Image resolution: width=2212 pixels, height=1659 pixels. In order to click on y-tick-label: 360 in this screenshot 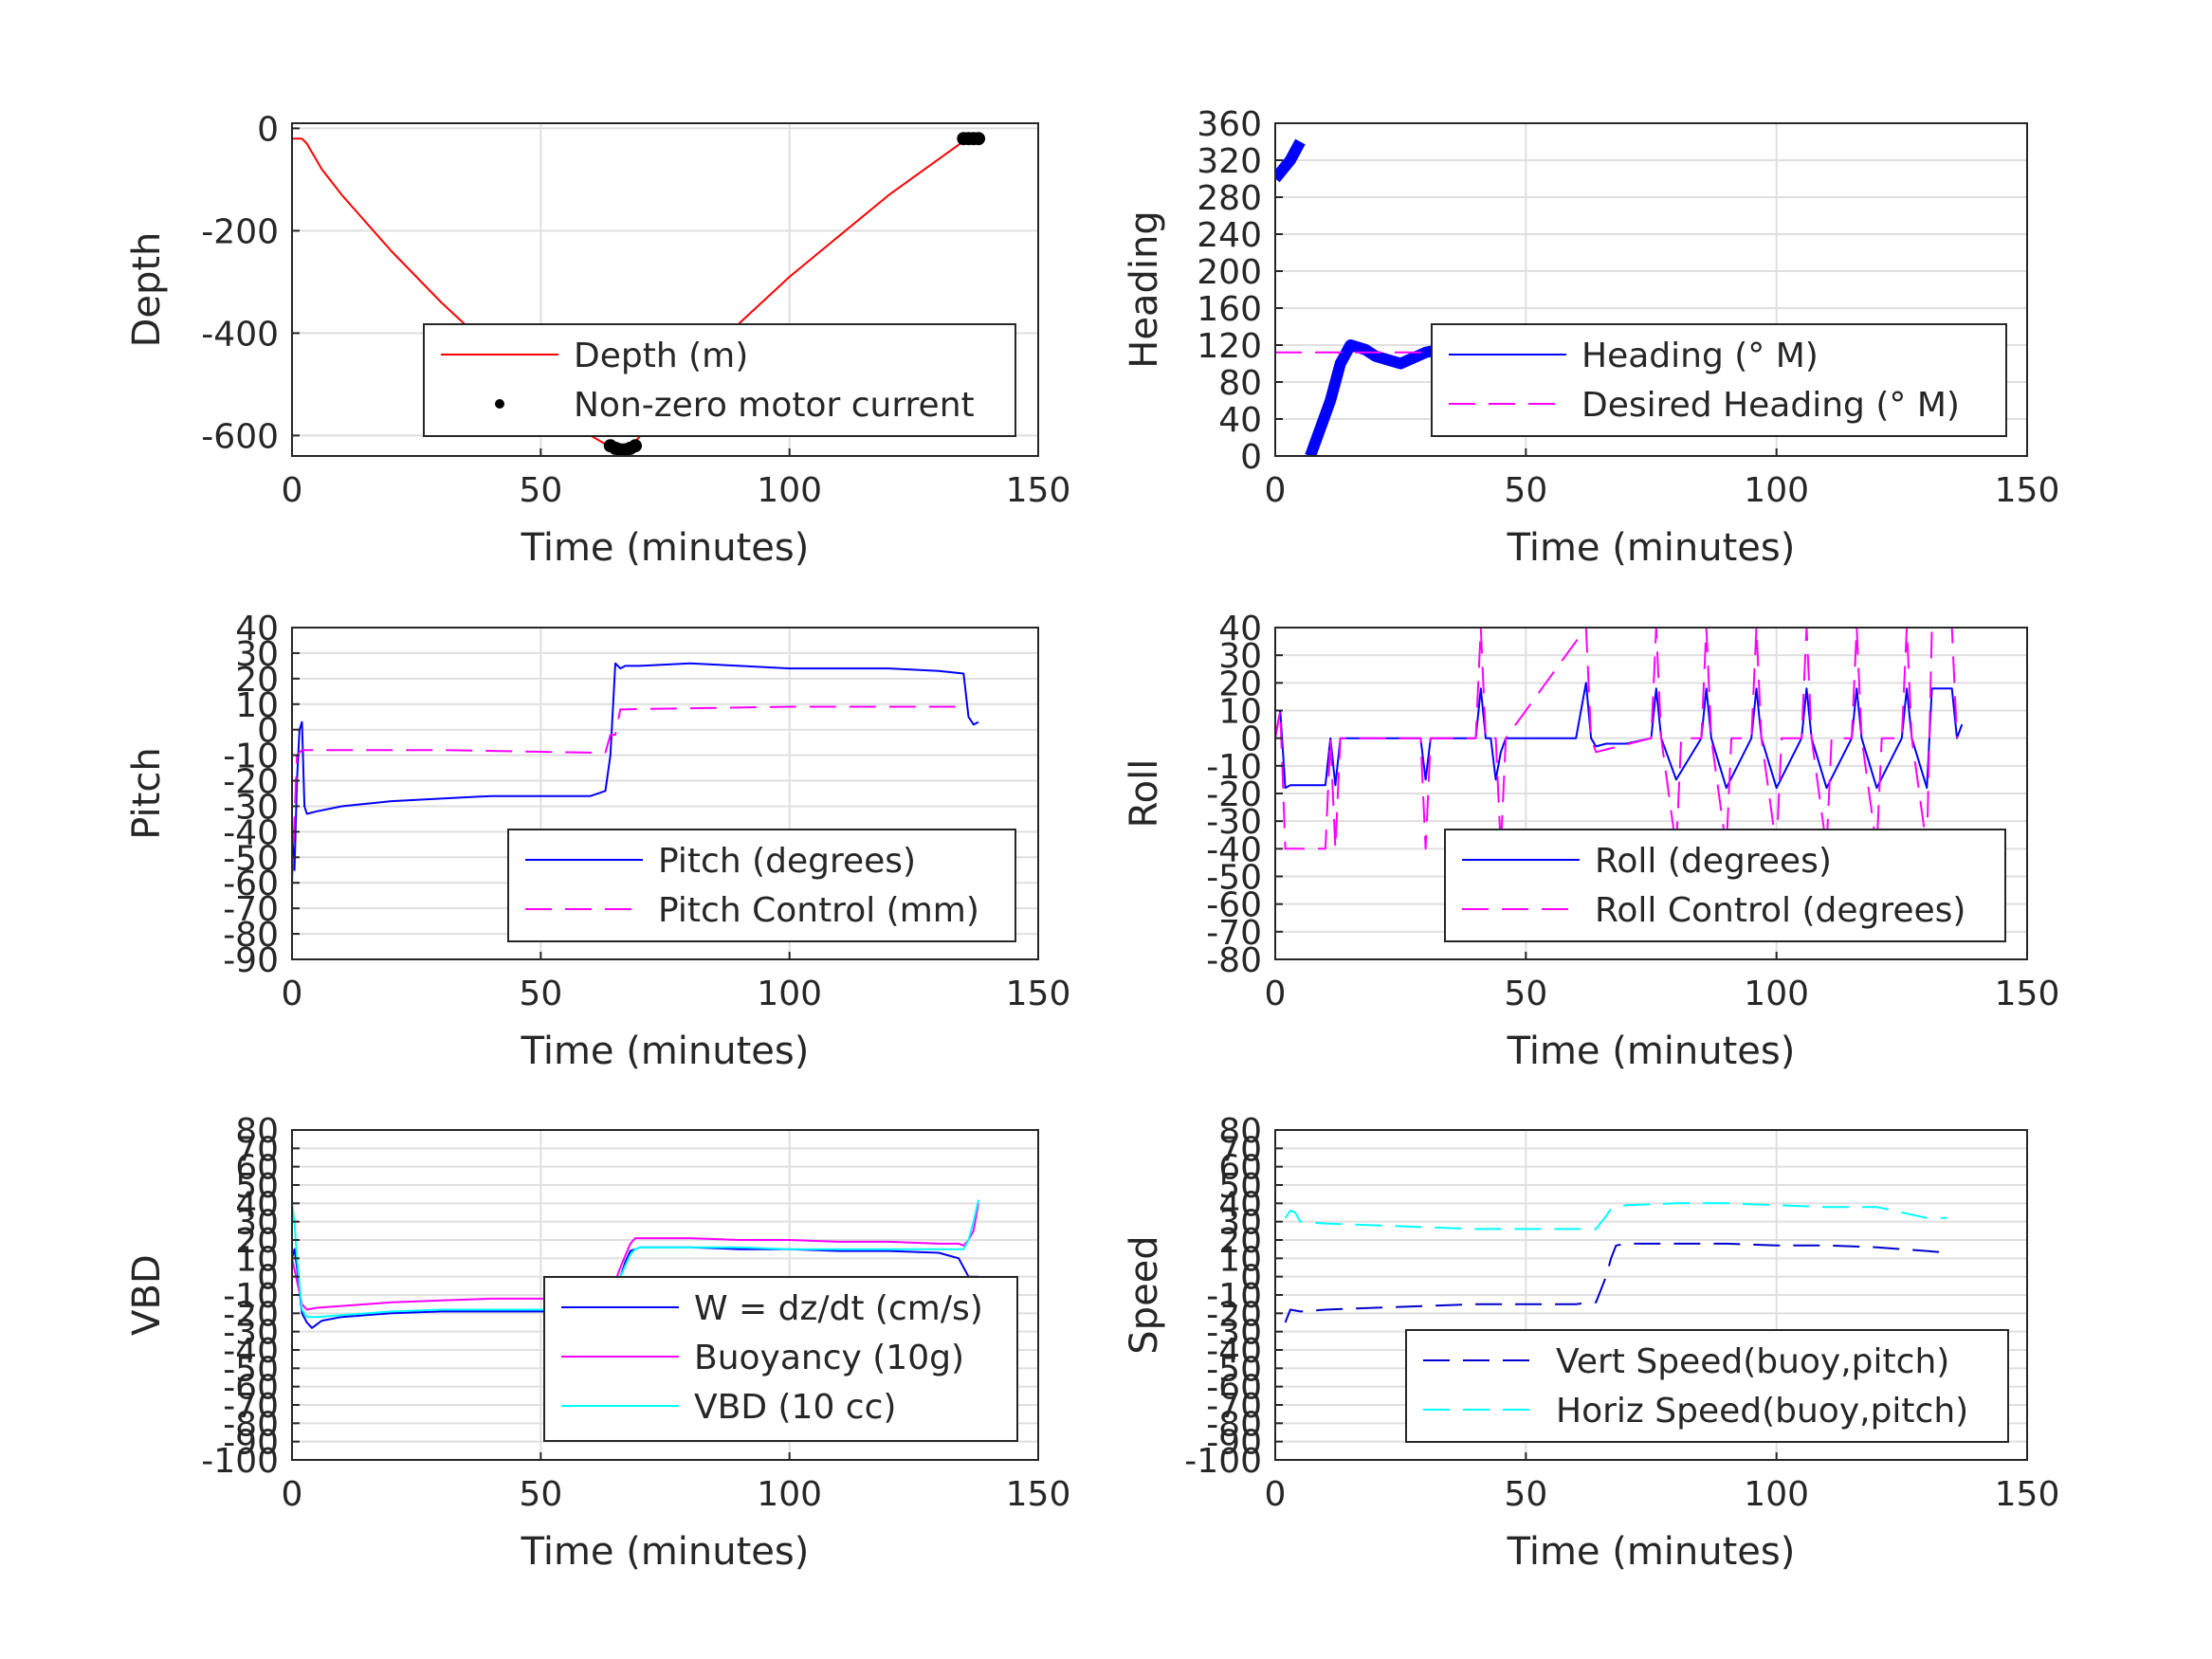, I will do `click(1229, 124)`.